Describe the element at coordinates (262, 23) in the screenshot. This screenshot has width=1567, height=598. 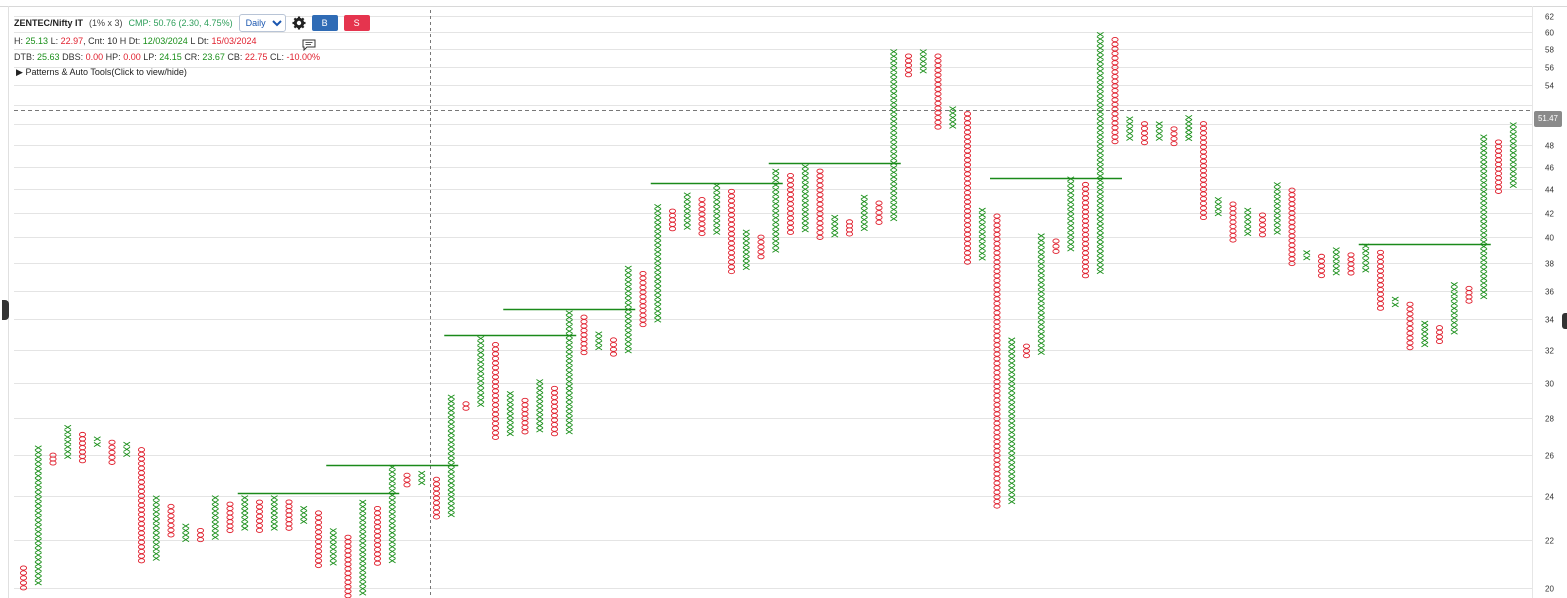
I see `interval-select: Daily` at that location.